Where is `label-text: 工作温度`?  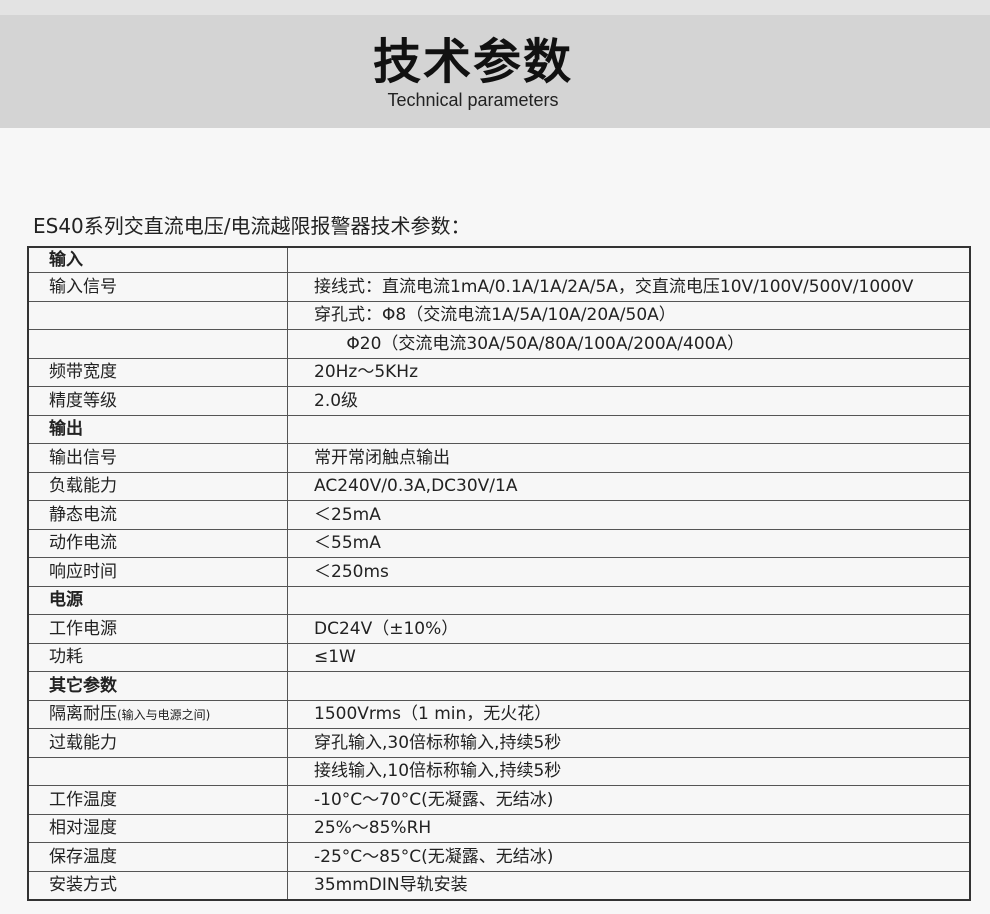
label-text: 工作温度 is located at coordinates (83, 799).